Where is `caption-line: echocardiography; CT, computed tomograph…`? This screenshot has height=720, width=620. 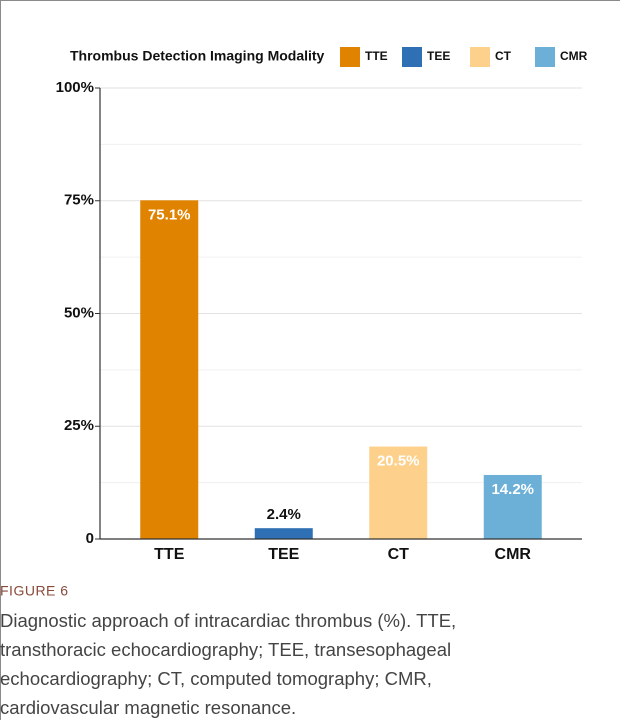 caption-line: echocardiography; CT, computed tomograph… is located at coordinates (216, 678).